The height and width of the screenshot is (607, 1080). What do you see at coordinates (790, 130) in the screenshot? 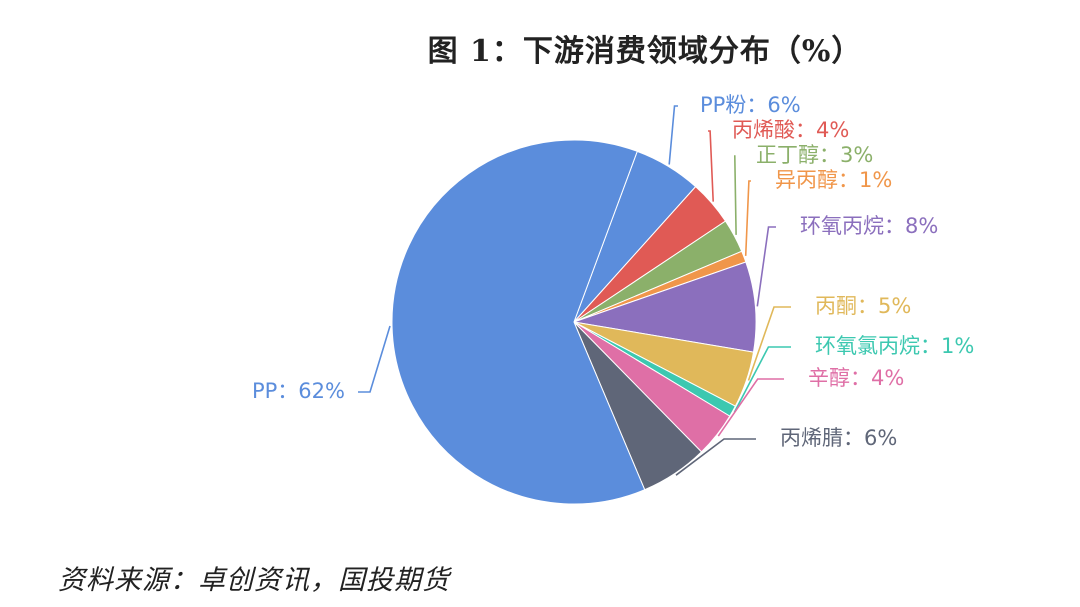
I see `slice-label-1: 丙烯酸：4%` at bounding box center [790, 130].